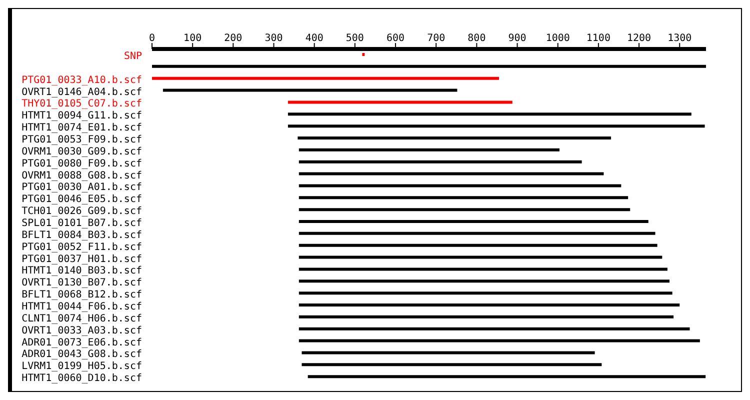 The height and width of the screenshot is (400, 750). Describe the element at coordinates (193, 38) in the screenshot. I see `x-tick-label: 100` at that location.